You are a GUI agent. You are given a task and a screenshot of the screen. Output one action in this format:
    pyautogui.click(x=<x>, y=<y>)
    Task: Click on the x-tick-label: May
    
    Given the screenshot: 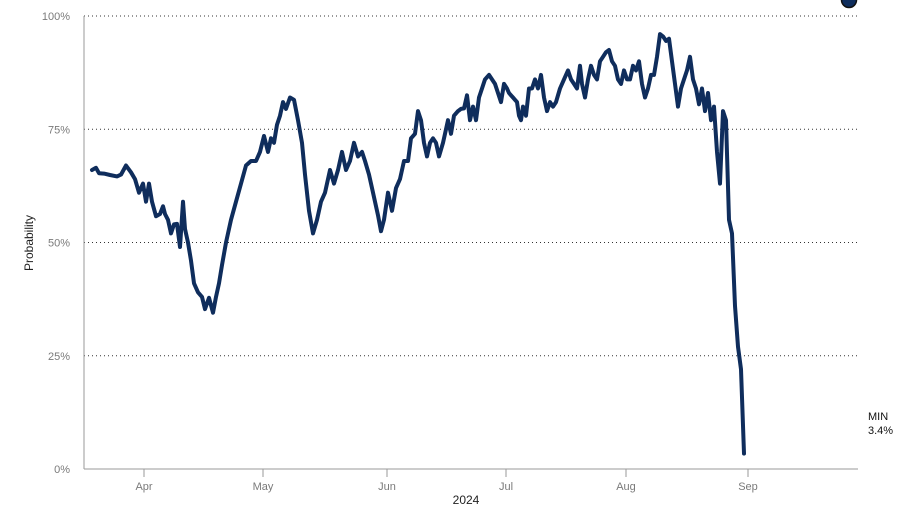 What is the action you would take?
    pyautogui.click(x=263, y=487)
    